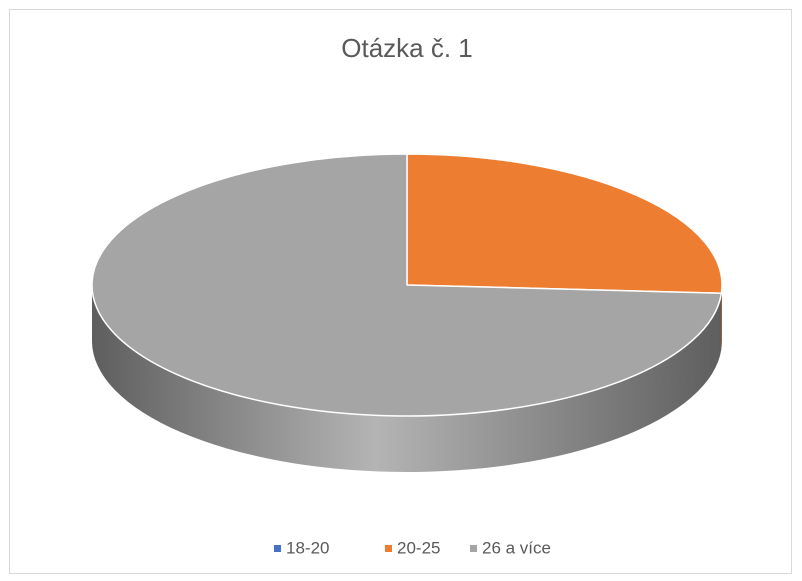 The image size is (802, 581). Describe the element at coordinates (407, 48) in the screenshot. I see `chart-title: Otázka č. 1` at that location.